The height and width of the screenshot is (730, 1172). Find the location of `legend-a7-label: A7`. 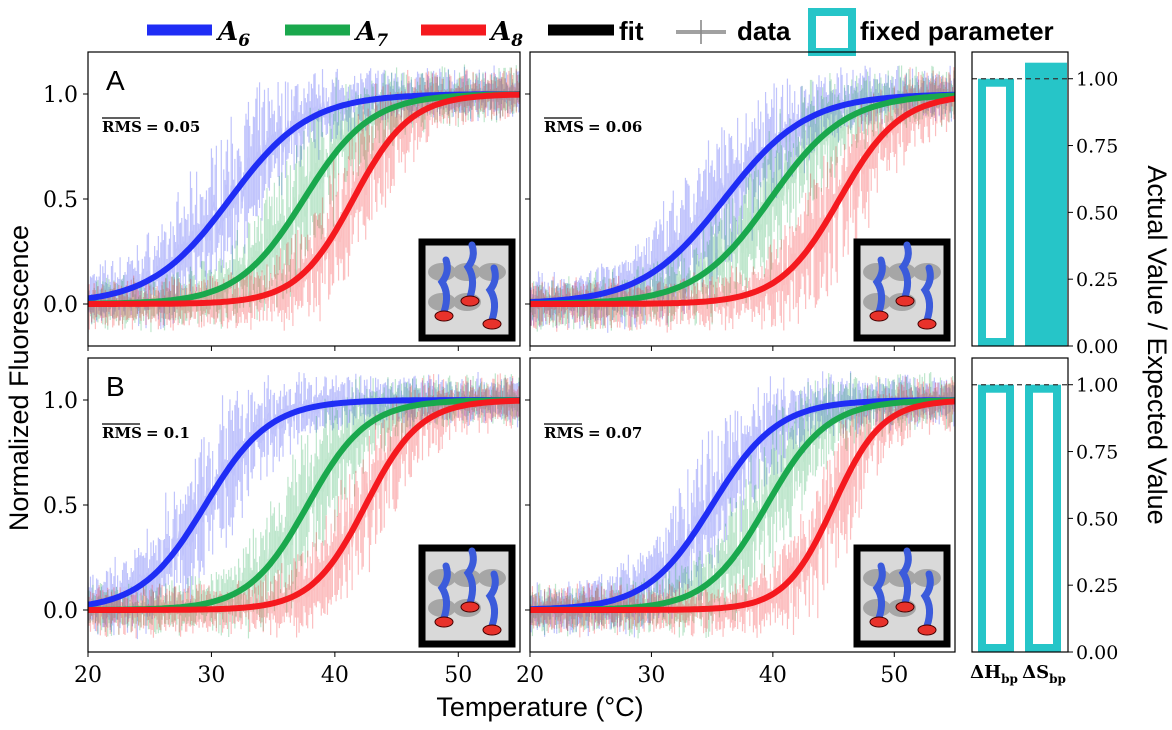

legend-a7-label: A7 is located at coordinates (370, 34).